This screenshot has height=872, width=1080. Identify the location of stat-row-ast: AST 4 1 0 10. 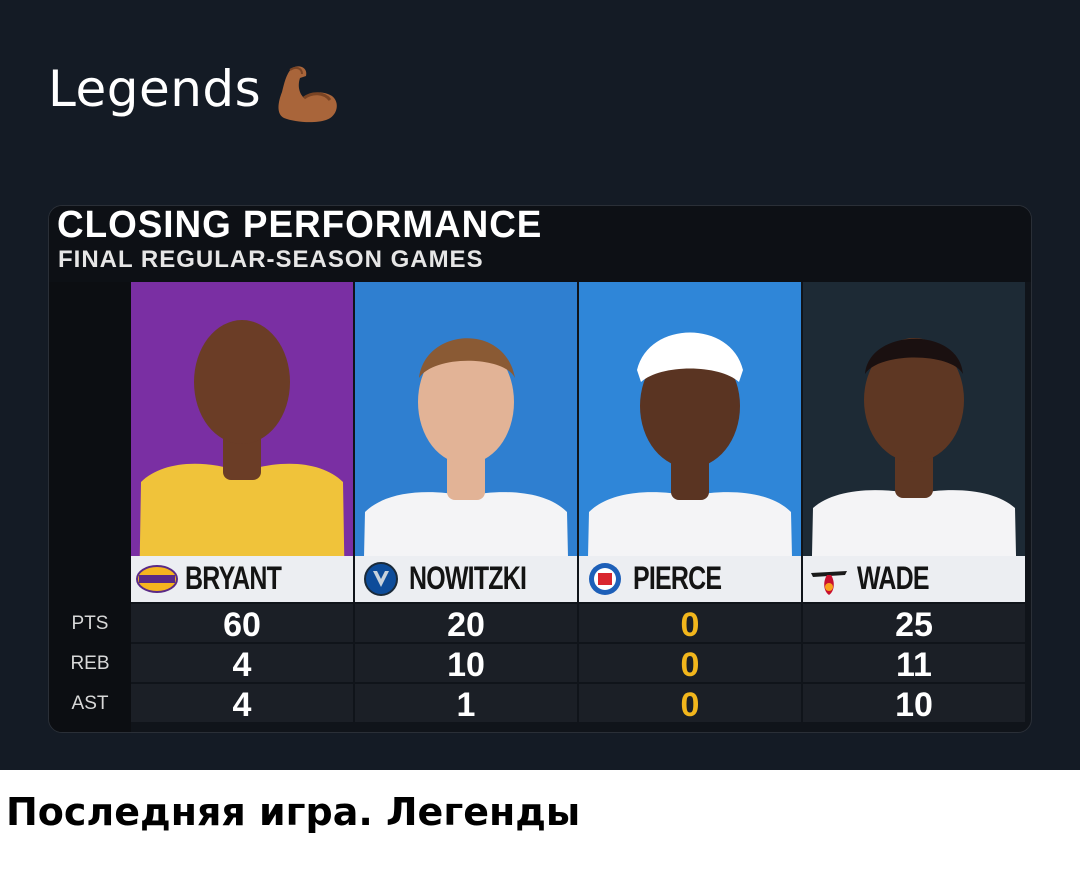
(540, 704).